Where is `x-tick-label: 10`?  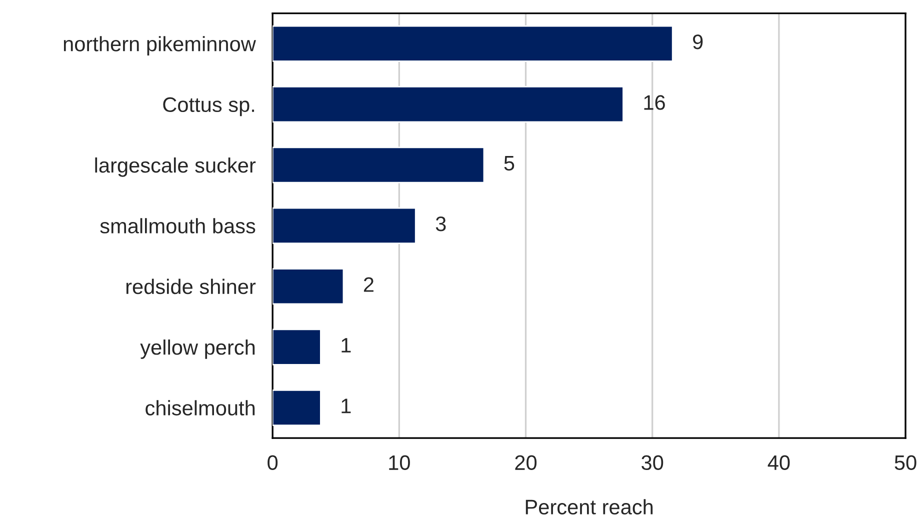 x-tick-label: 10 is located at coordinates (399, 462).